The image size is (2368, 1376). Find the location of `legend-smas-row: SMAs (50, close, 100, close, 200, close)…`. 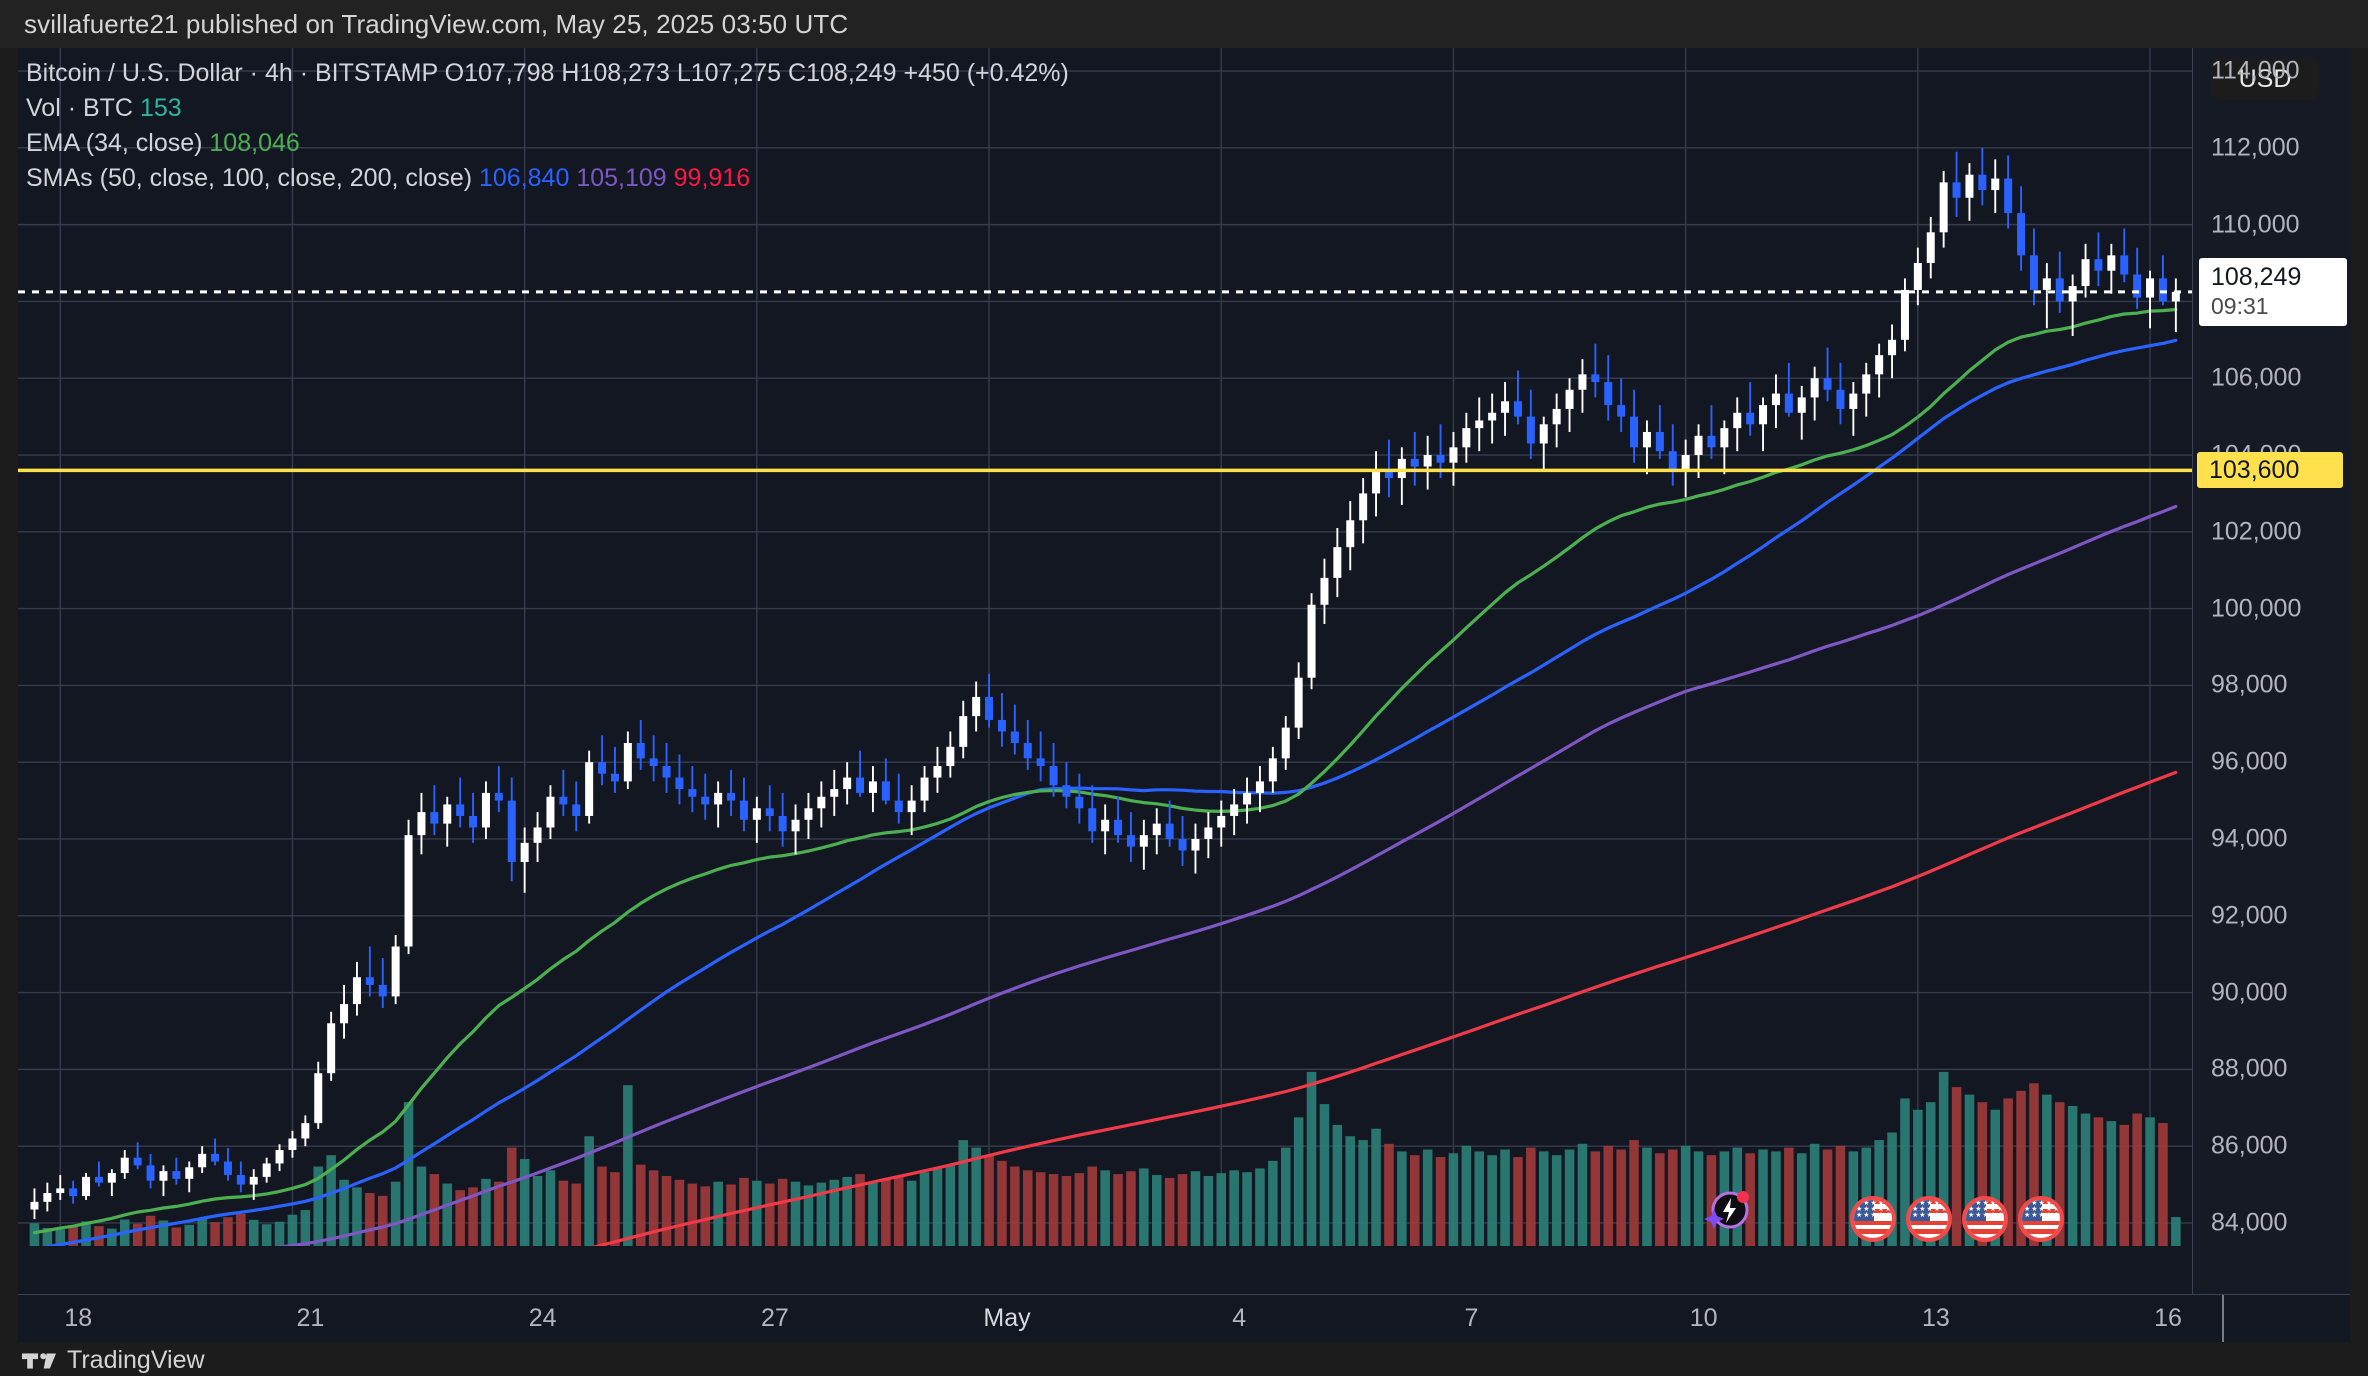

legend-smas-row: SMAs (50, close, 100, close, 200, close)… is located at coordinates (547, 178).